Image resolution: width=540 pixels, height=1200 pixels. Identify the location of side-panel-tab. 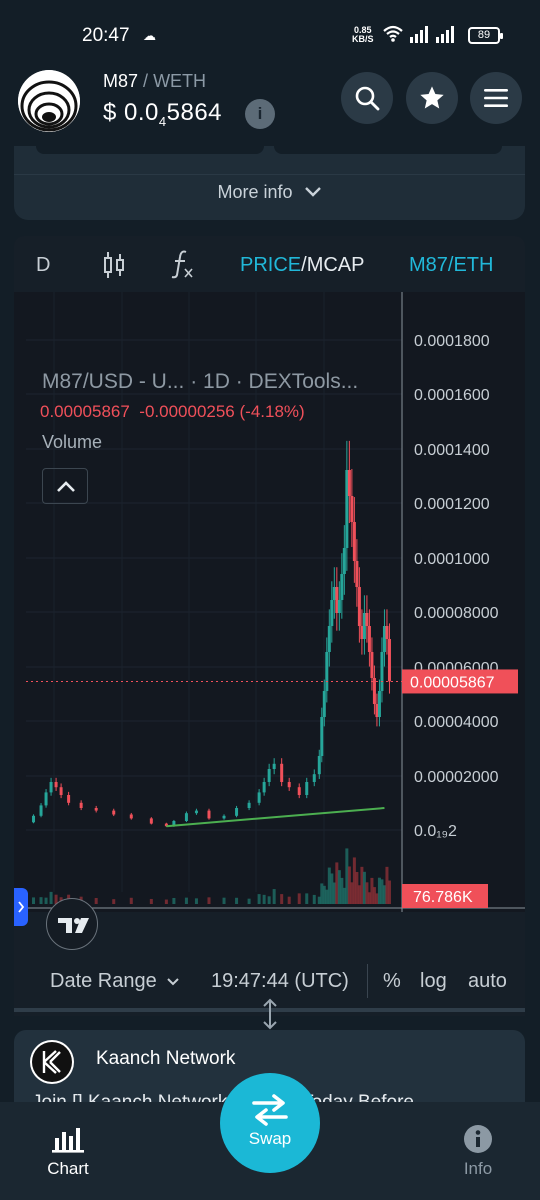
(21, 907).